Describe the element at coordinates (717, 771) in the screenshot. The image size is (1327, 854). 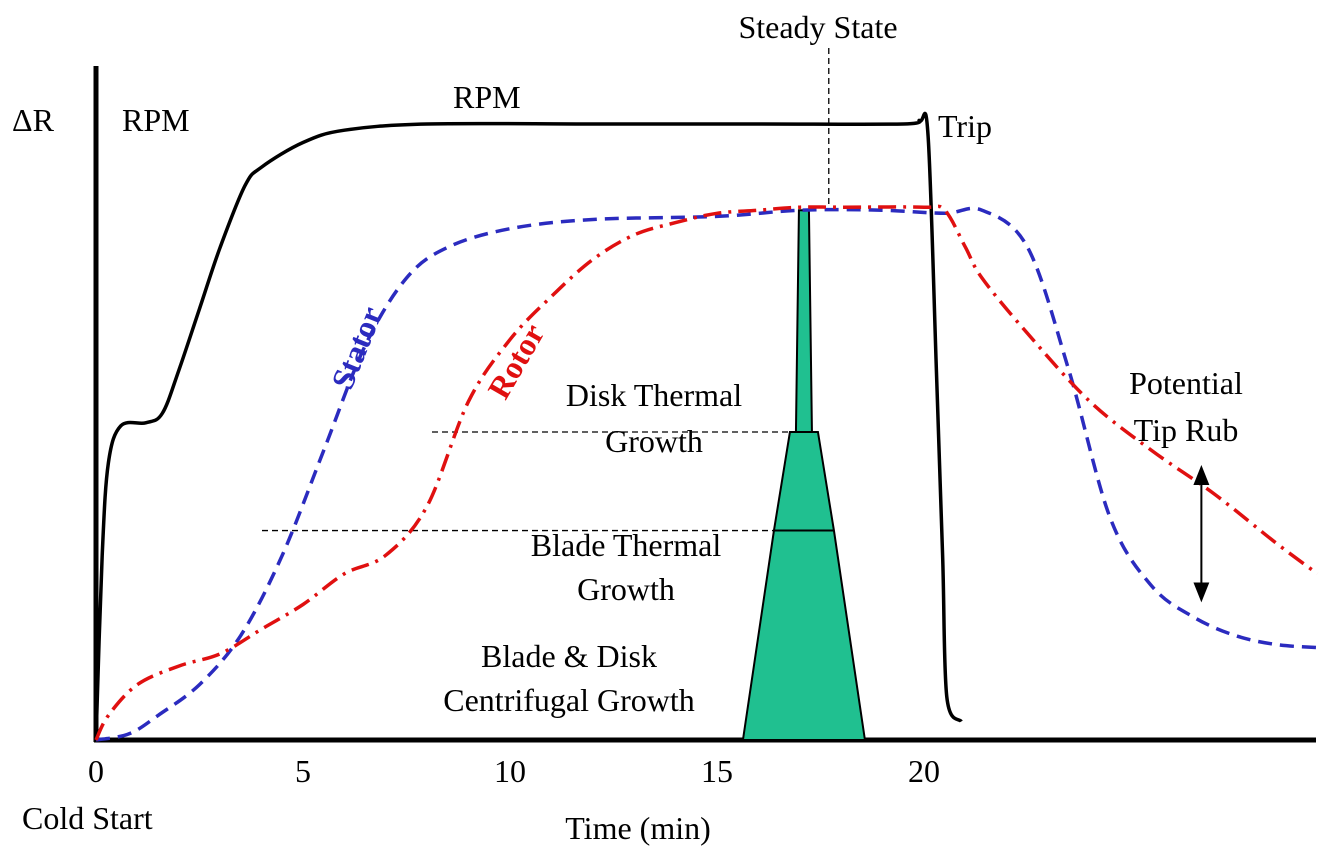
I see `x-tick-15: 15` at that location.